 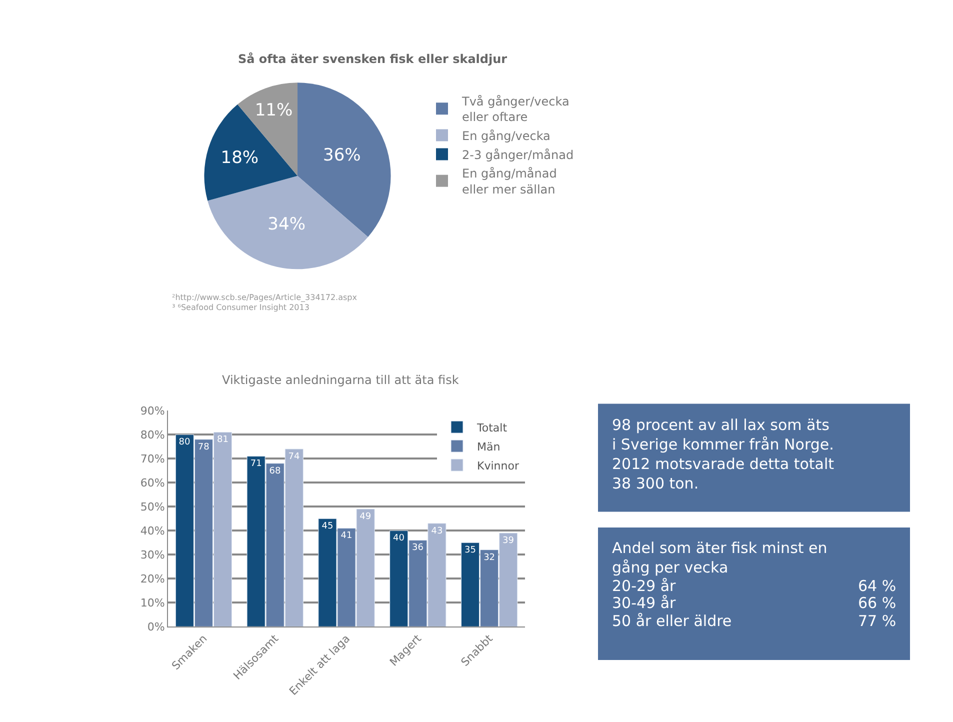 What do you see at coordinates (152, 555) in the screenshot?
I see `y-tick-label: 30%` at bounding box center [152, 555].